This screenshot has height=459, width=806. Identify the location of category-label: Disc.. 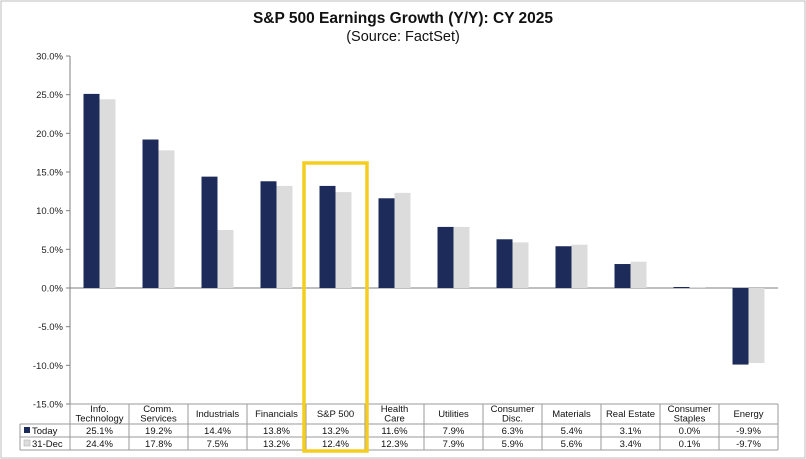
(512, 419).